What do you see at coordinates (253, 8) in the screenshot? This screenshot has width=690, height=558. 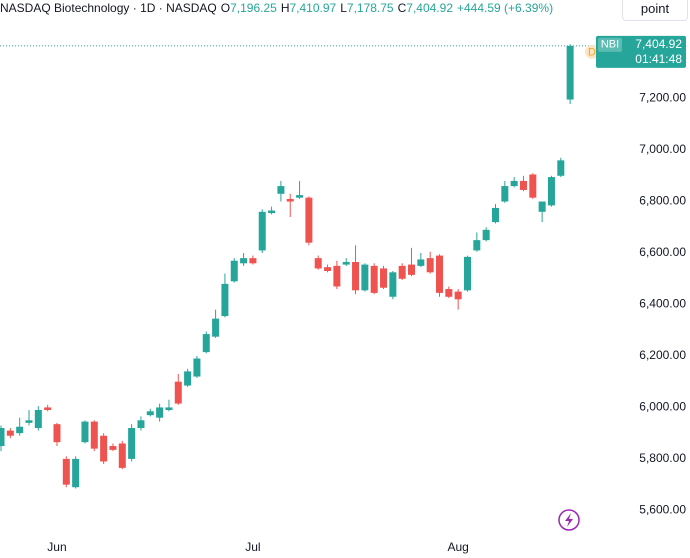 I see `ohlc-value: 7,196.25` at bounding box center [253, 8].